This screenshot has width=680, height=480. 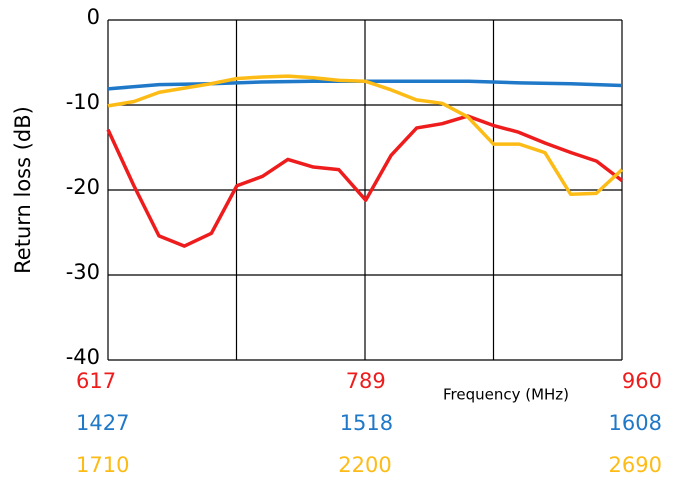 I want to click on x-tick-label: 1518, so click(x=366, y=423).